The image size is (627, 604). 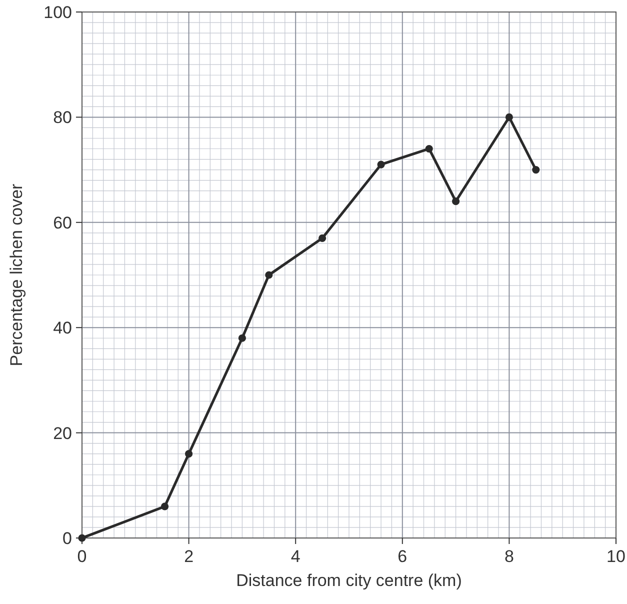 What do you see at coordinates (67, 538) in the screenshot?
I see `y-tick-label: 0` at bounding box center [67, 538].